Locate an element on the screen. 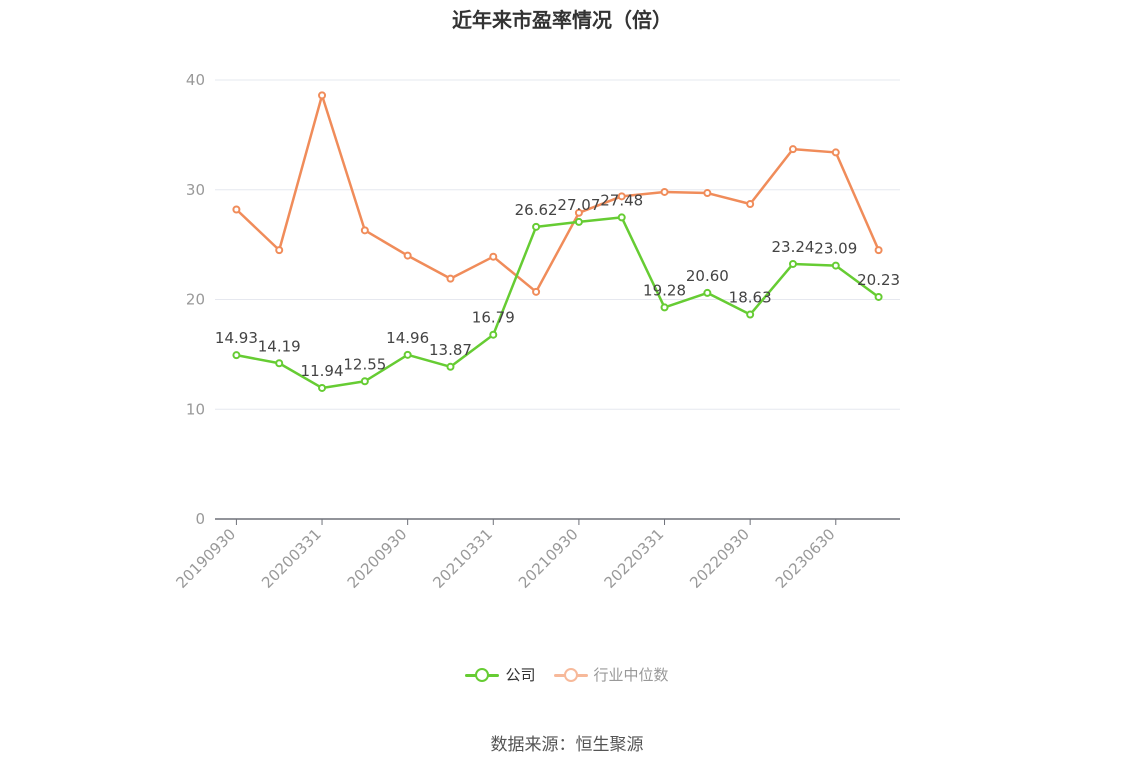 The height and width of the screenshot is (766, 1134). data-label-company: 11.94 is located at coordinates (322, 371).